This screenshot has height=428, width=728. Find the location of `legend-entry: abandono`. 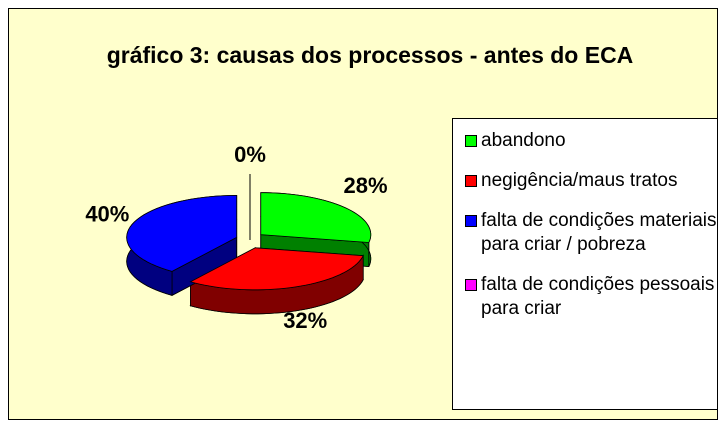

legend-entry: abandono is located at coordinates (591, 141).